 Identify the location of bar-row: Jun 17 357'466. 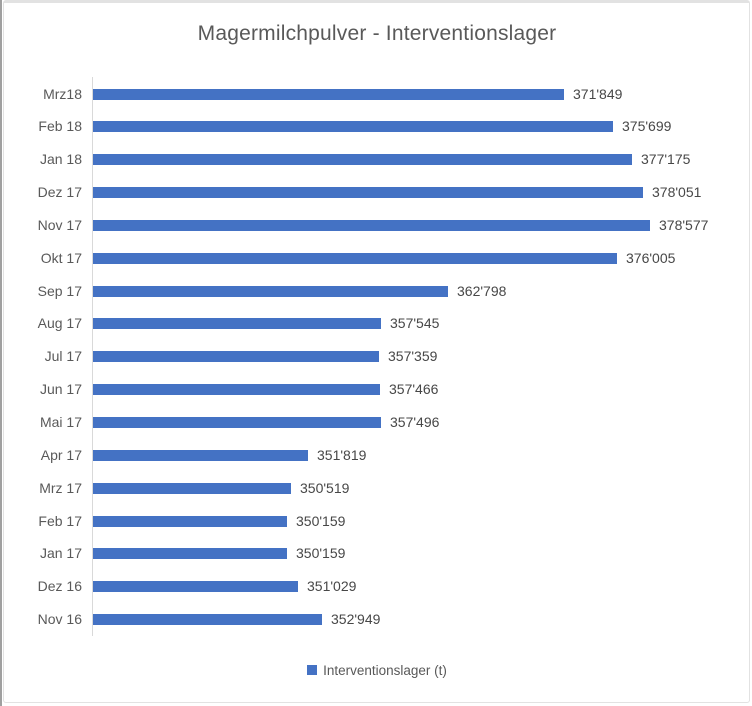
(377, 389).